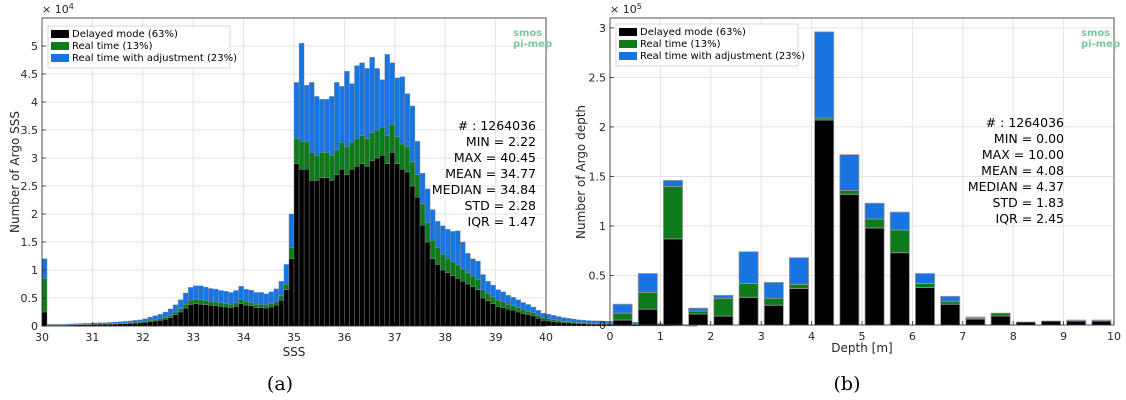 This screenshot has width=1126, height=400. Describe the element at coordinates (30, 186) in the screenshot. I see `y-tick-label: 2.5` at that location.